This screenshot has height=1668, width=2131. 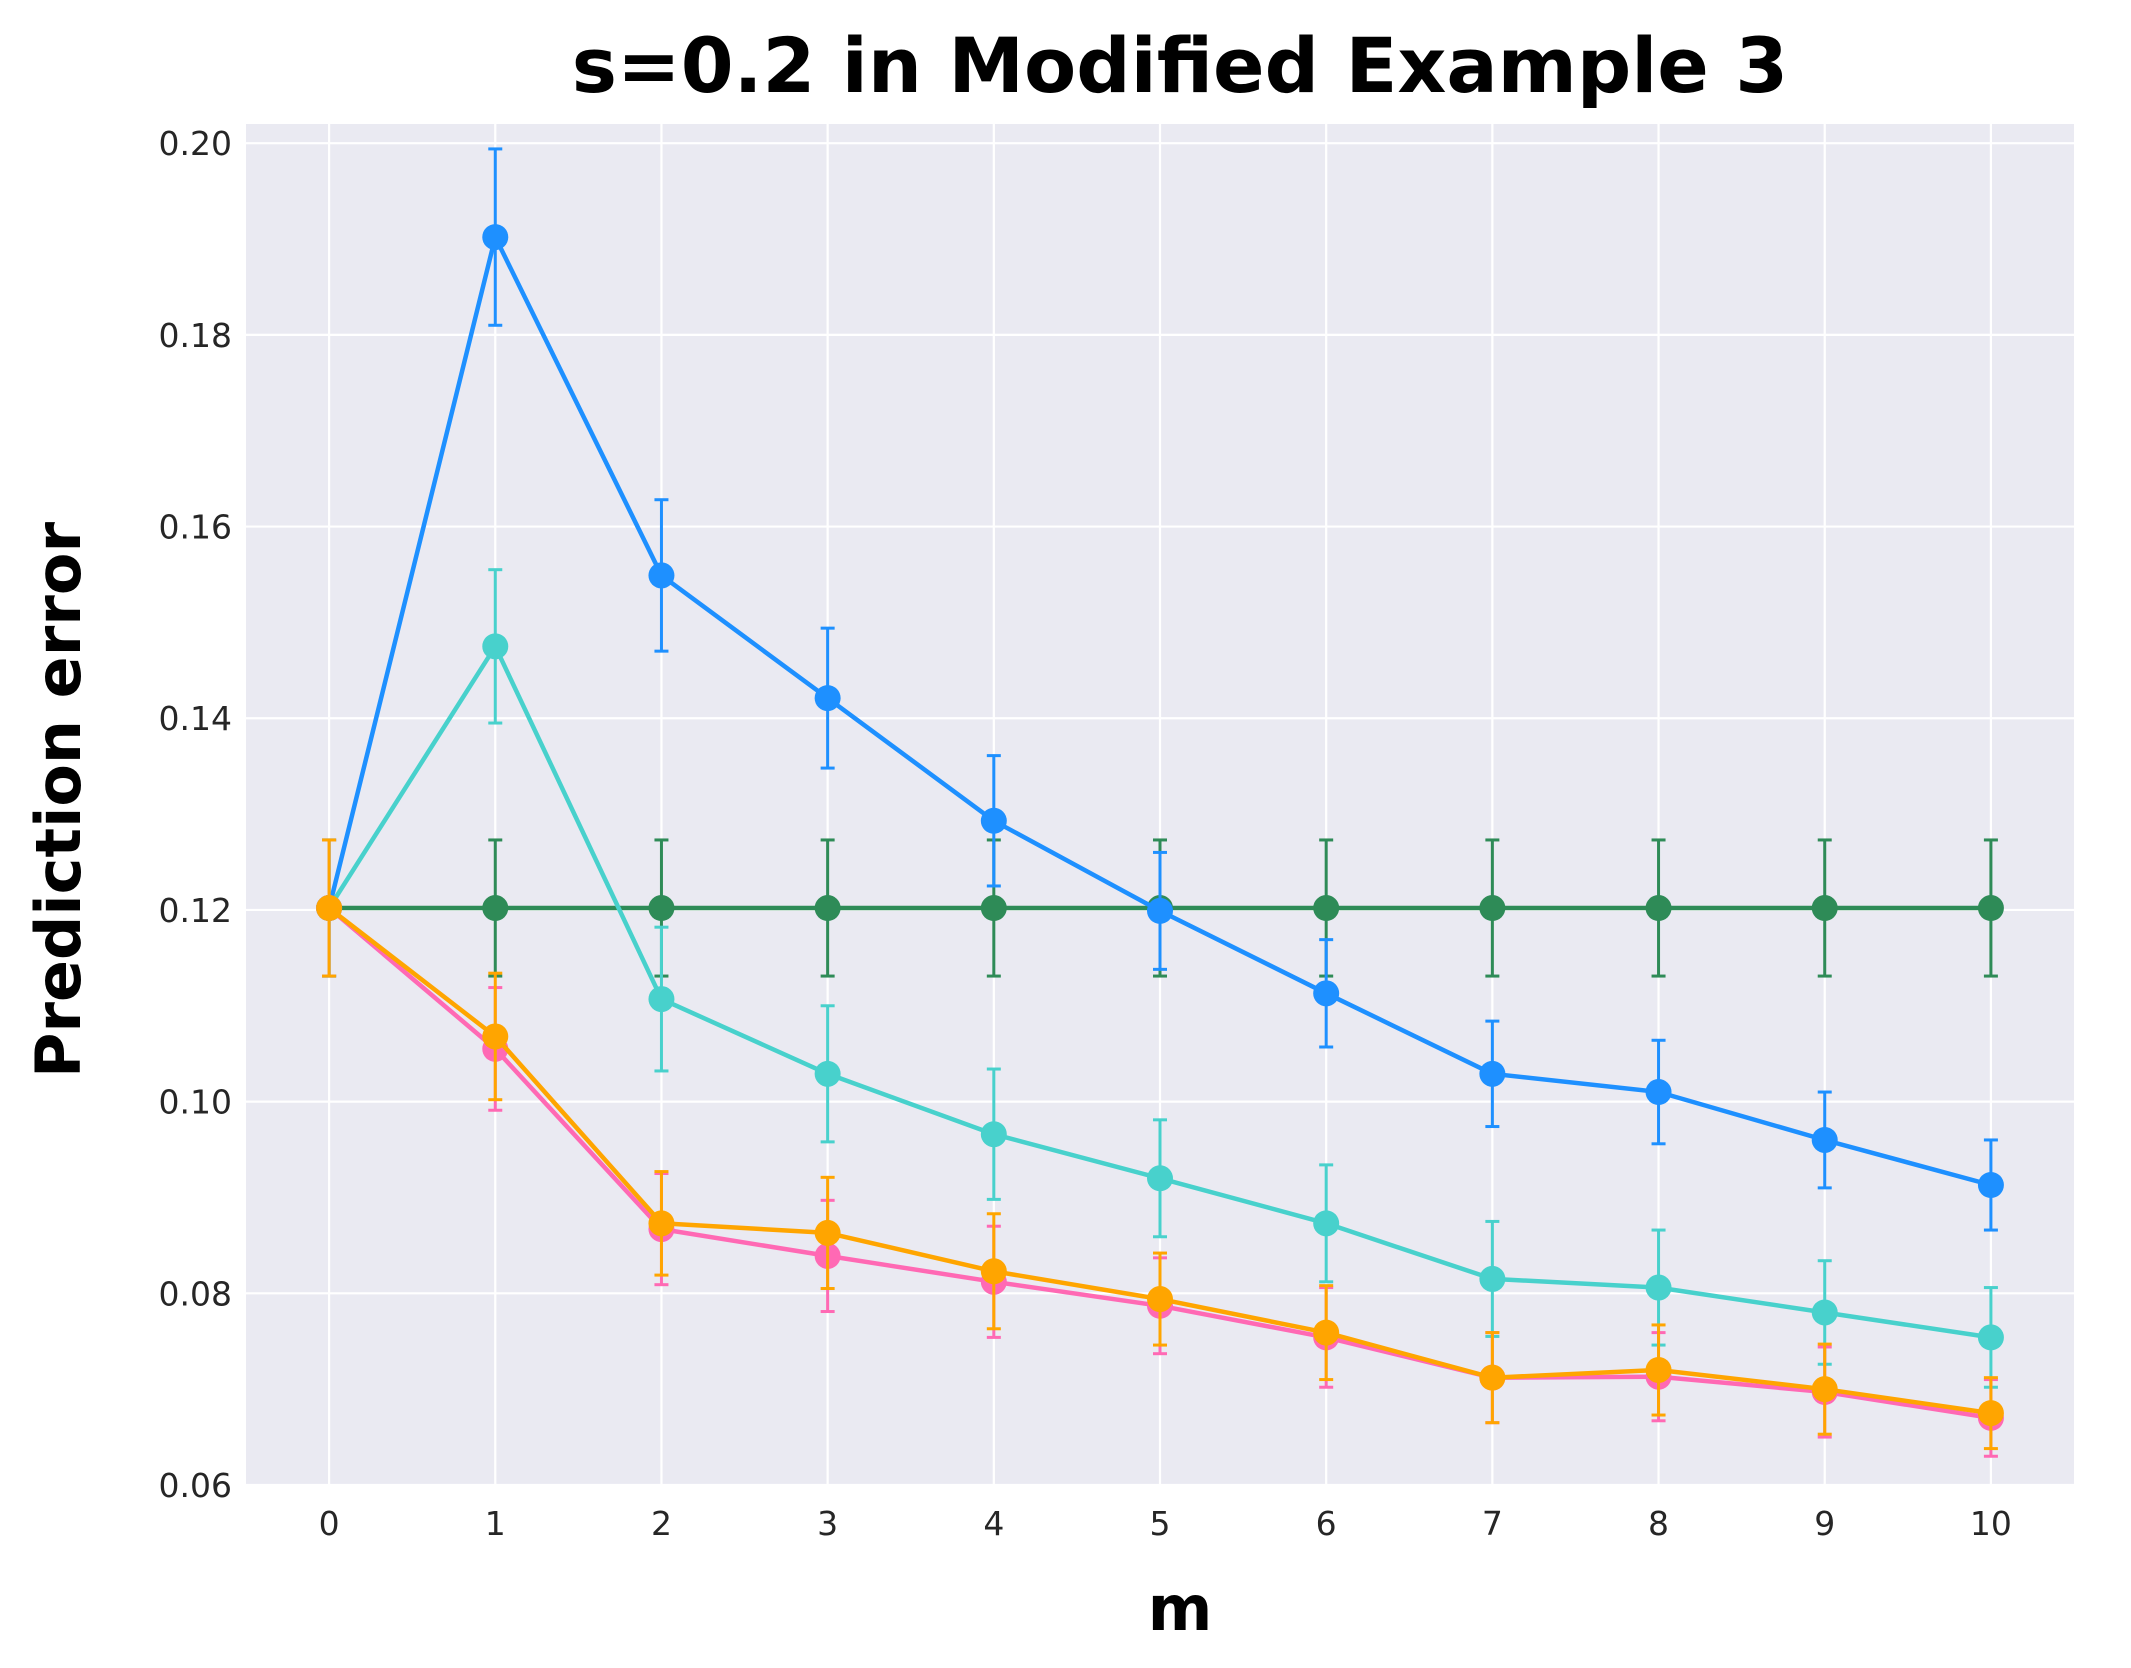 What do you see at coordinates (195, 143) in the screenshot?
I see `y-tick-label: 0.20` at bounding box center [195, 143].